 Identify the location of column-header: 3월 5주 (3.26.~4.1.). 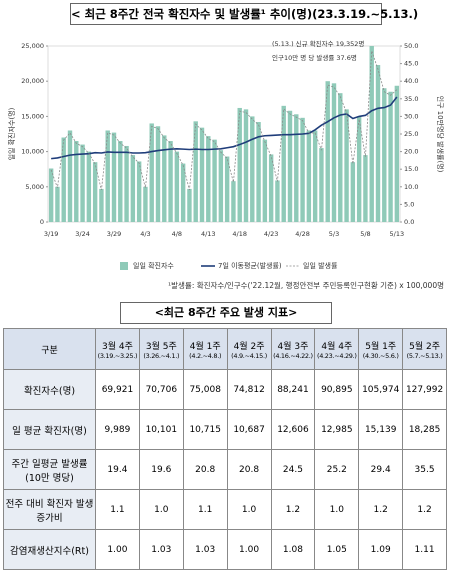
(161, 349).